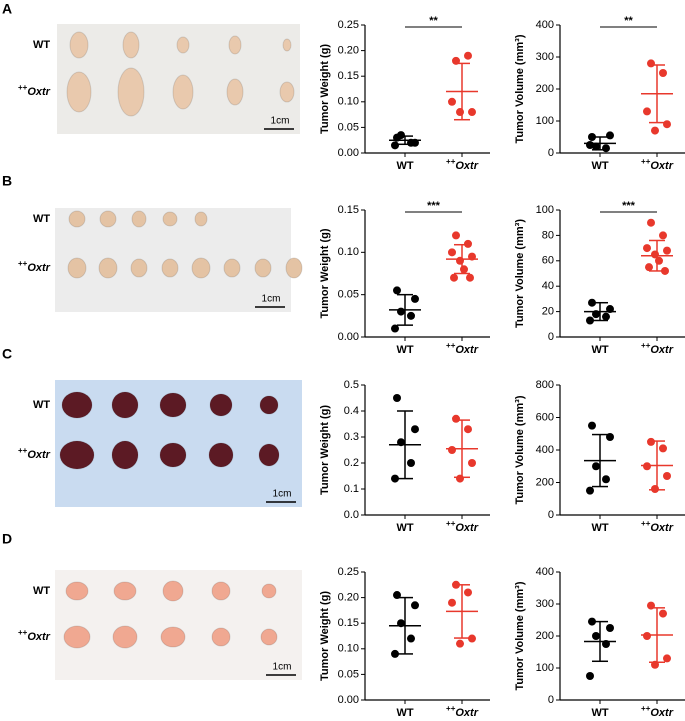 This screenshot has height=721, width=685. What do you see at coordinates (545, 417) in the screenshot?
I see `y-tick-label: 600` at bounding box center [545, 417].